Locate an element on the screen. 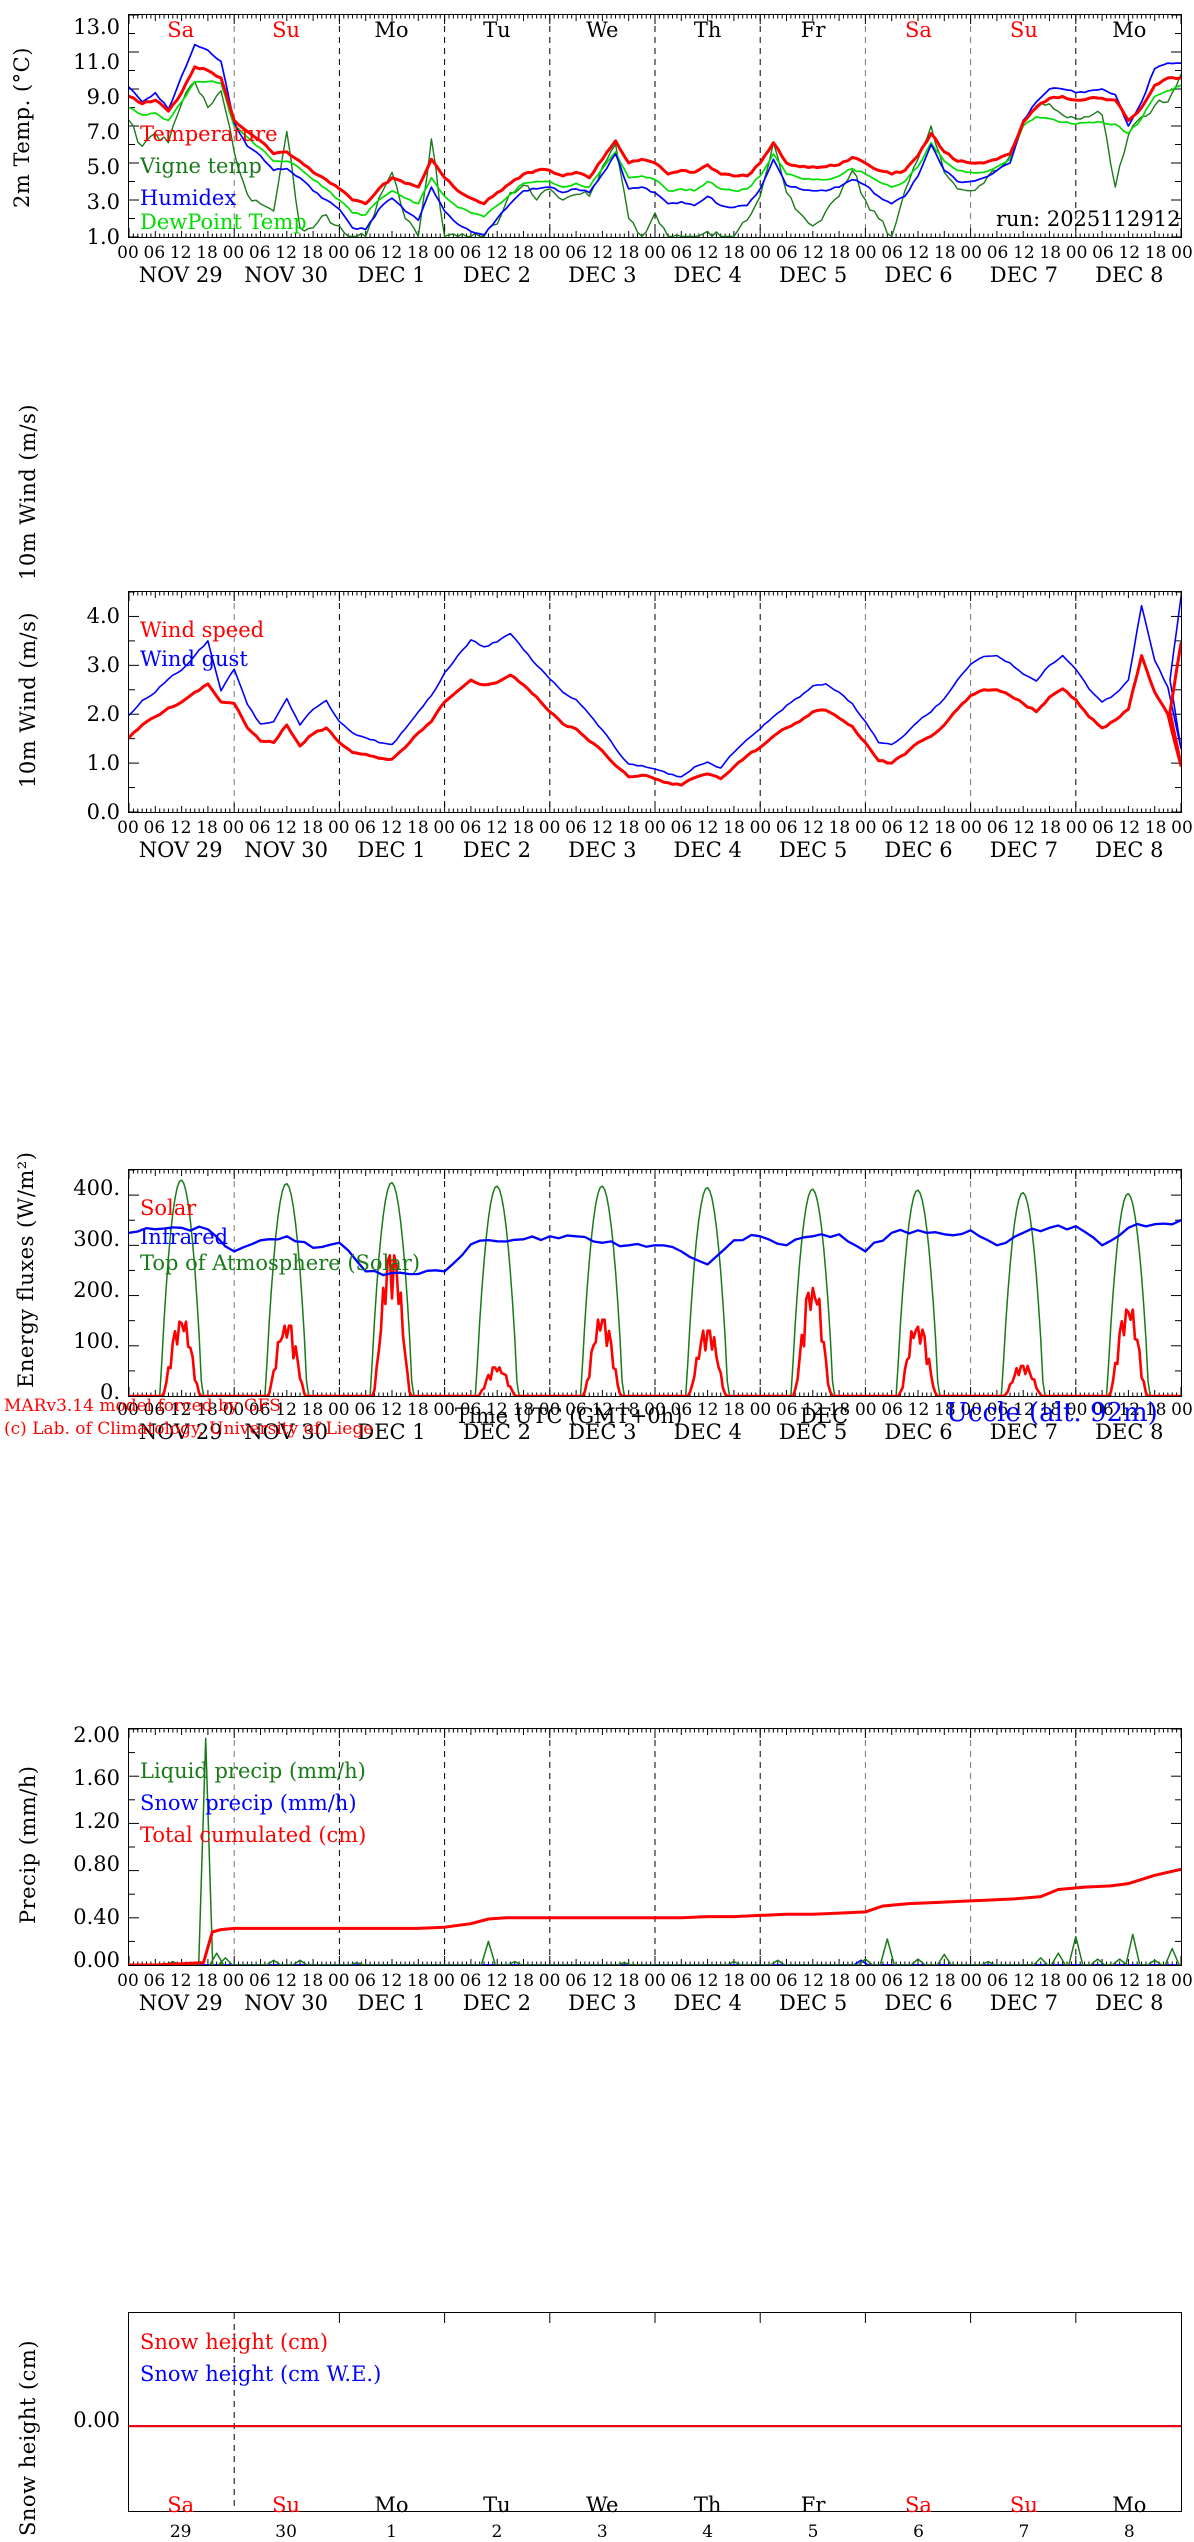 The width and height of the screenshot is (1194, 2542). energy-ytick-200: 200. is located at coordinates (96, 1290).